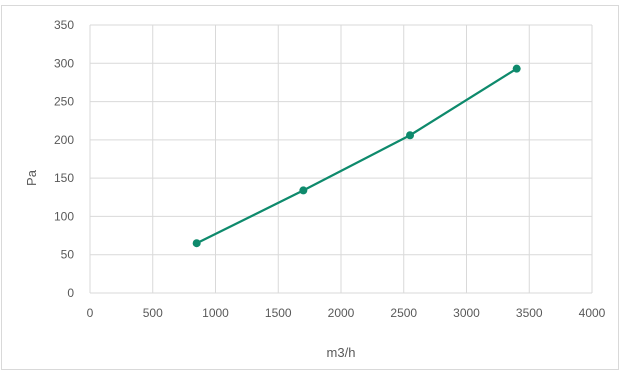 The image size is (621, 372). Describe the element at coordinates (341, 352) in the screenshot. I see `x-axis-title: m3/h` at that location.